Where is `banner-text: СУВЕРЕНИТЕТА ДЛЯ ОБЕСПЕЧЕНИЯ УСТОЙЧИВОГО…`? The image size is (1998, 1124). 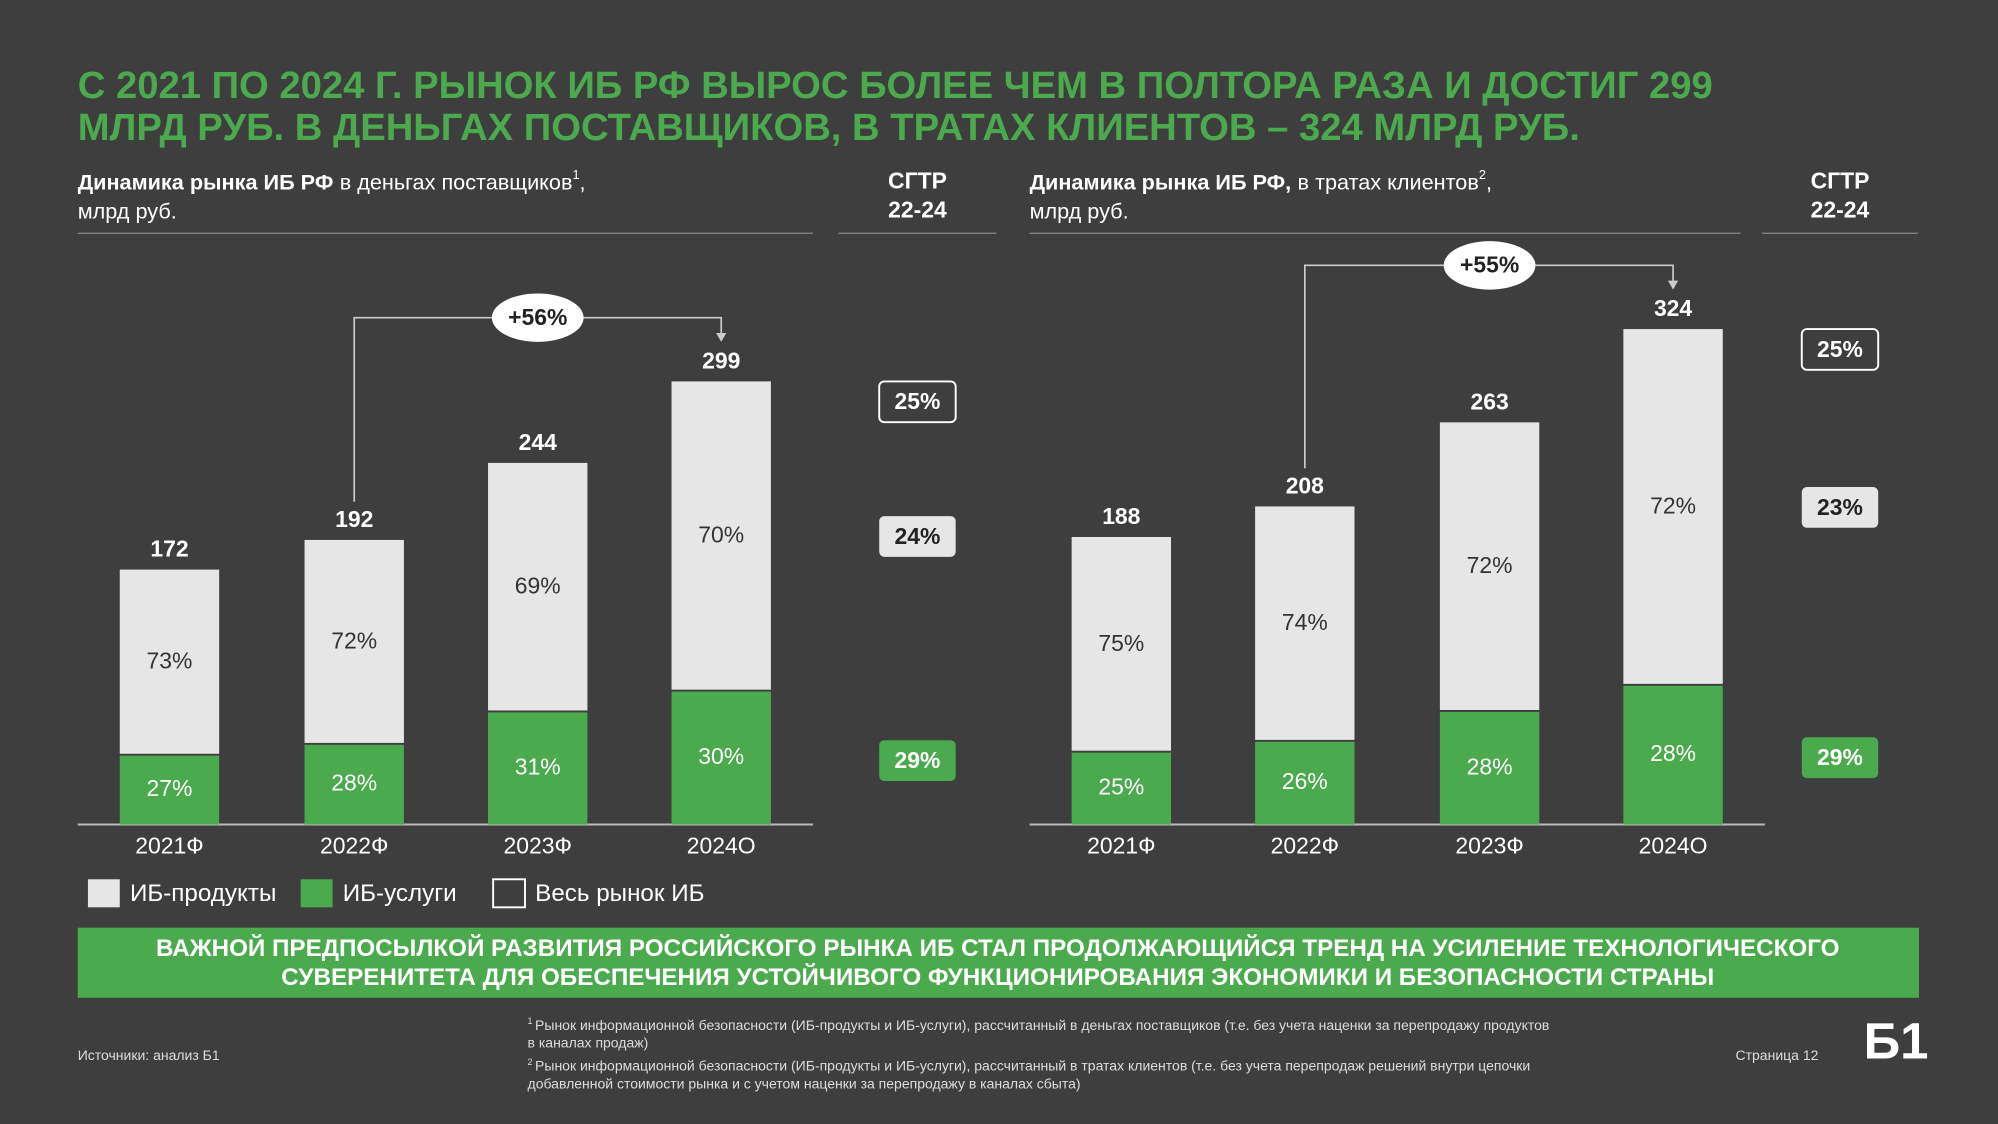
banner-text: СУВЕРЕНИТЕТА ДЛЯ ОБЕСПЕЧЕНИЯ УСТОЙЧИВОГО… is located at coordinates (997, 977).